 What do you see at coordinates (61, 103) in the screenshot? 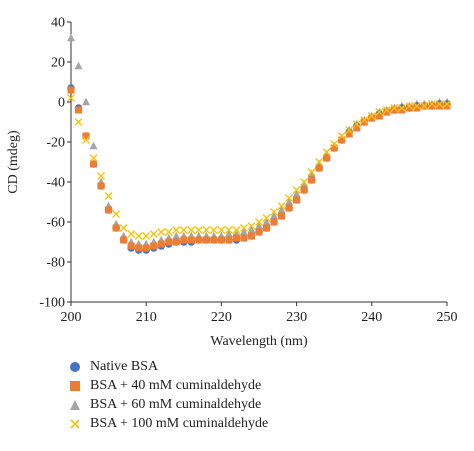
I see `y-tick-label: 0` at bounding box center [61, 103].